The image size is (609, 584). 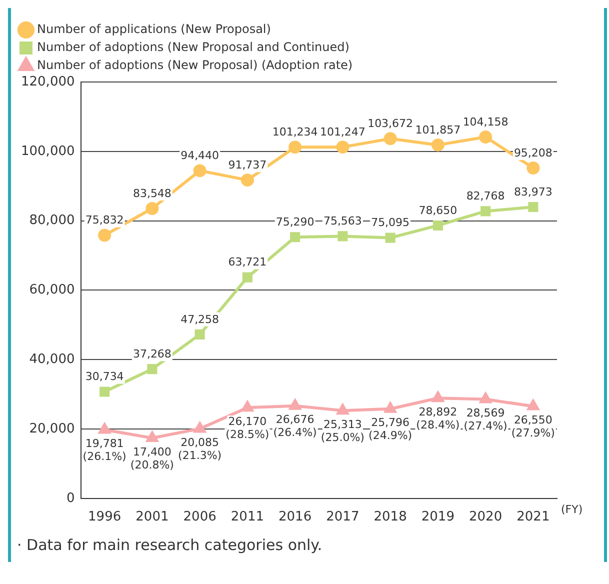 I want to click on x-tick-label: 2011, so click(x=247, y=517).